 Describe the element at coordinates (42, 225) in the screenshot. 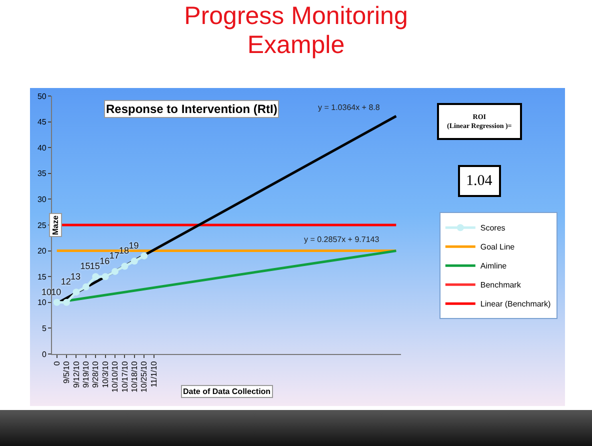

I see `y-tick-label: 25` at that location.